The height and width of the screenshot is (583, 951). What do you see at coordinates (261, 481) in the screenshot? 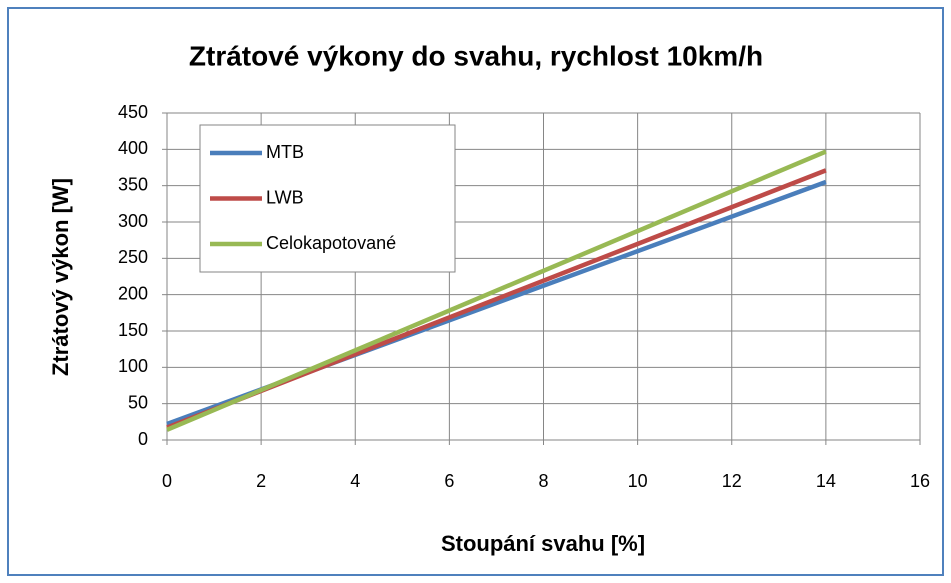
I see `x-tick-label: 2` at bounding box center [261, 481].